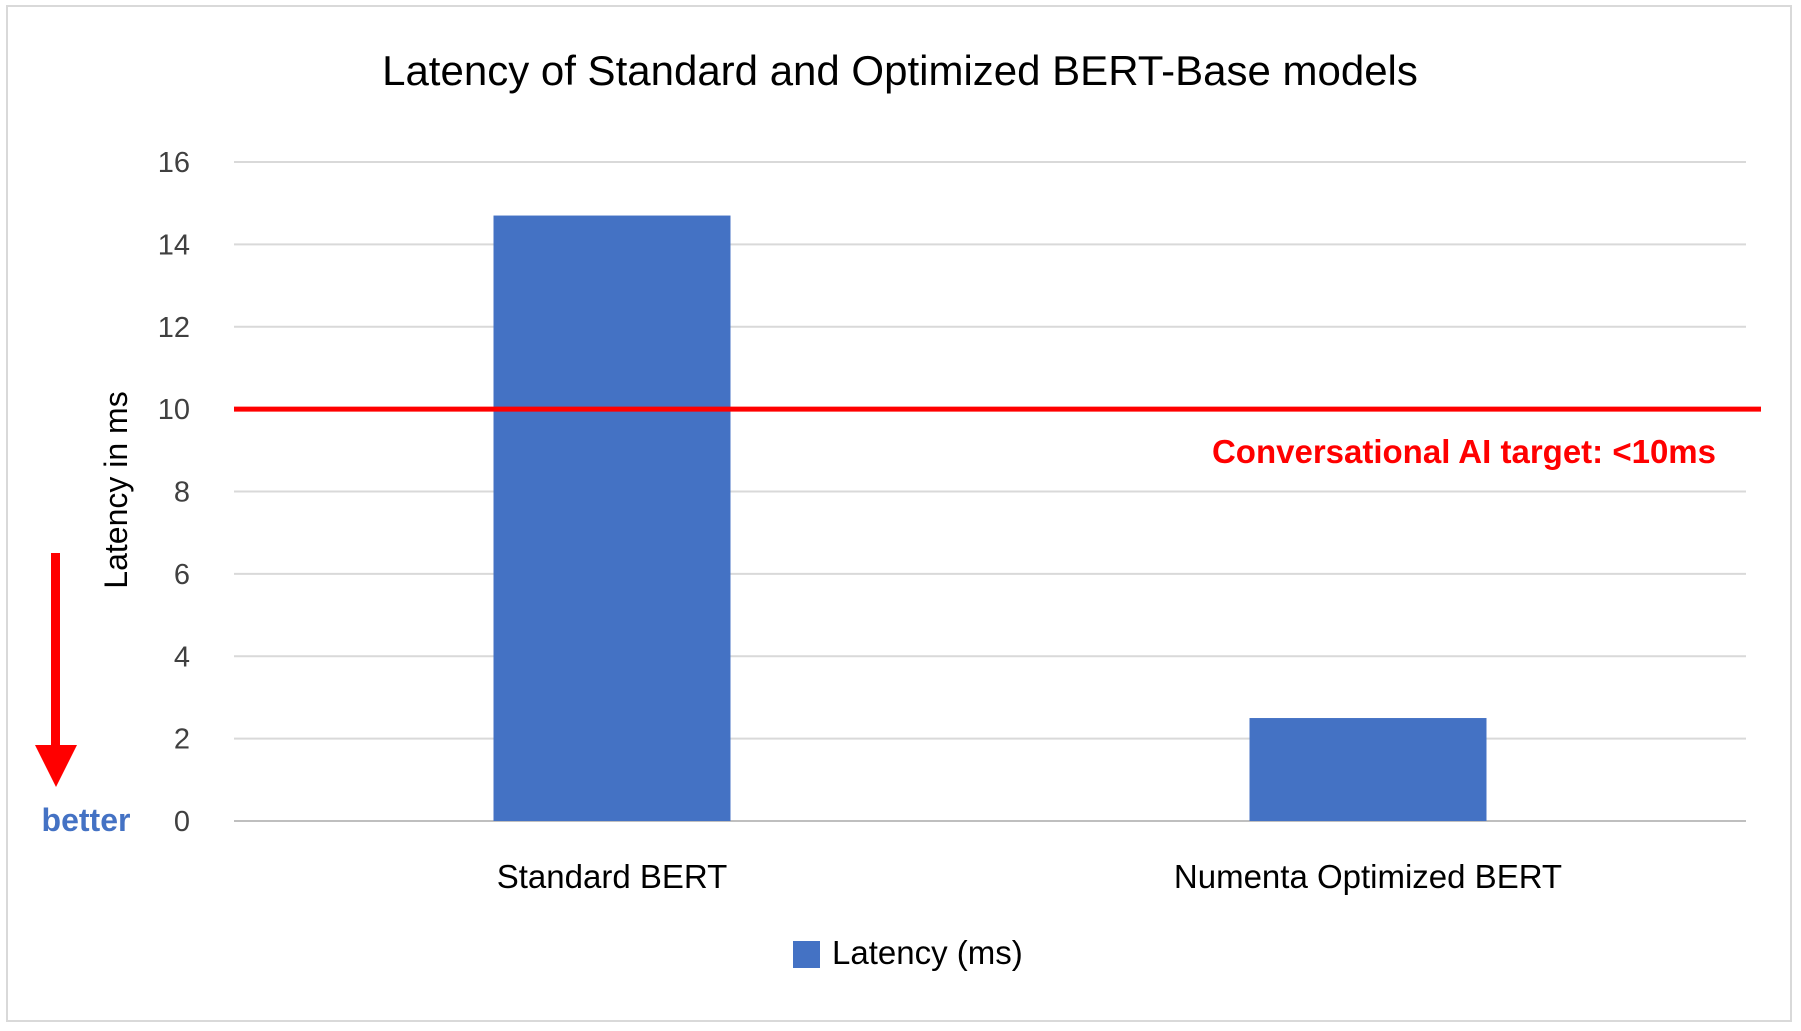  What do you see at coordinates (612, 876) in the screenshot?
I see `x-category-label: Standard BERT` at bounding box center [612, 876].